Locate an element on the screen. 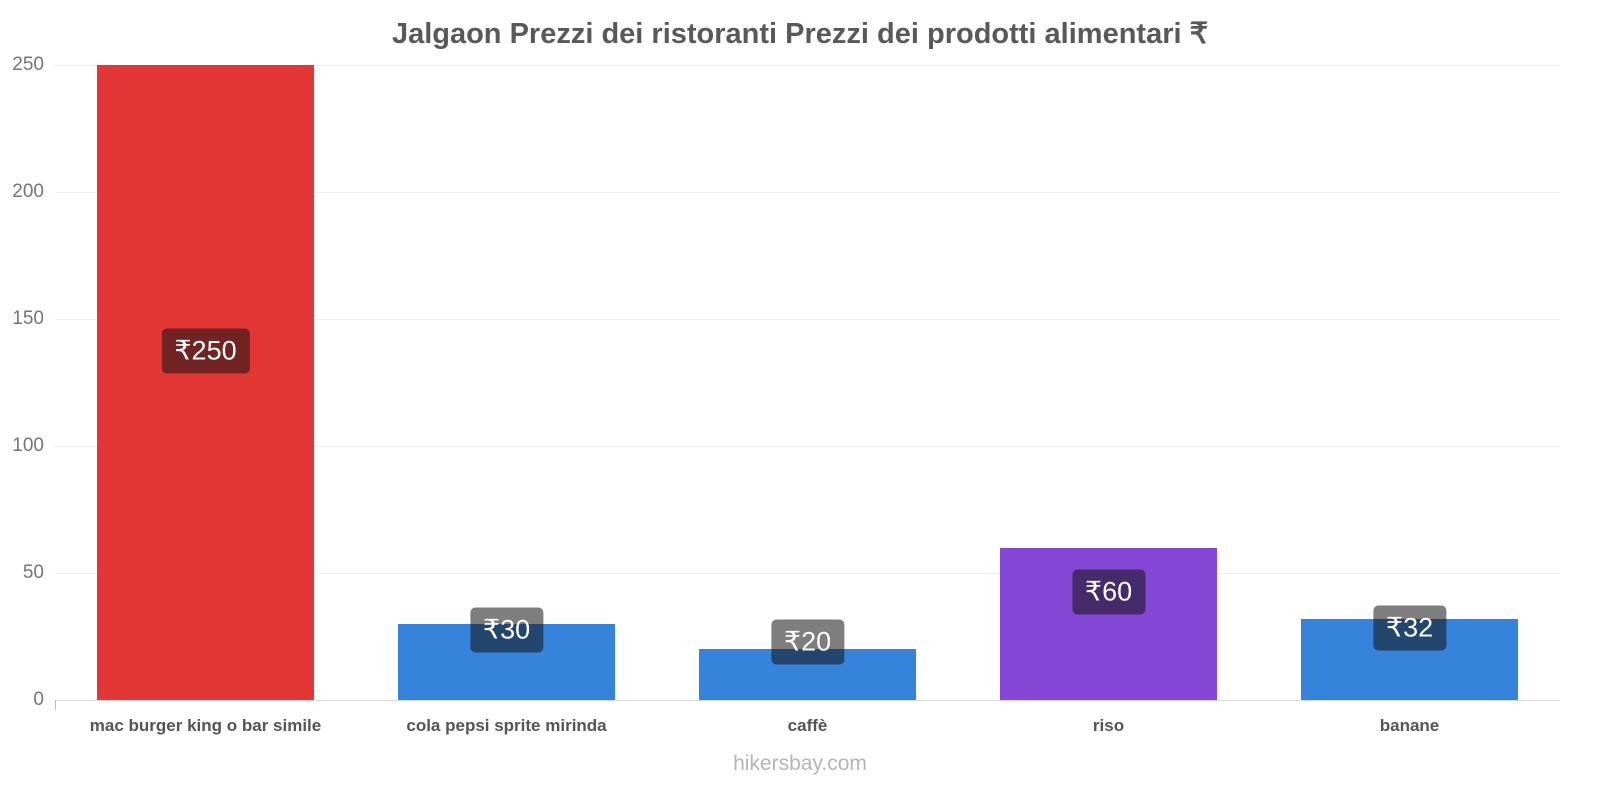  x-axis-category-label: caffè is located at coordinates (807, 725).